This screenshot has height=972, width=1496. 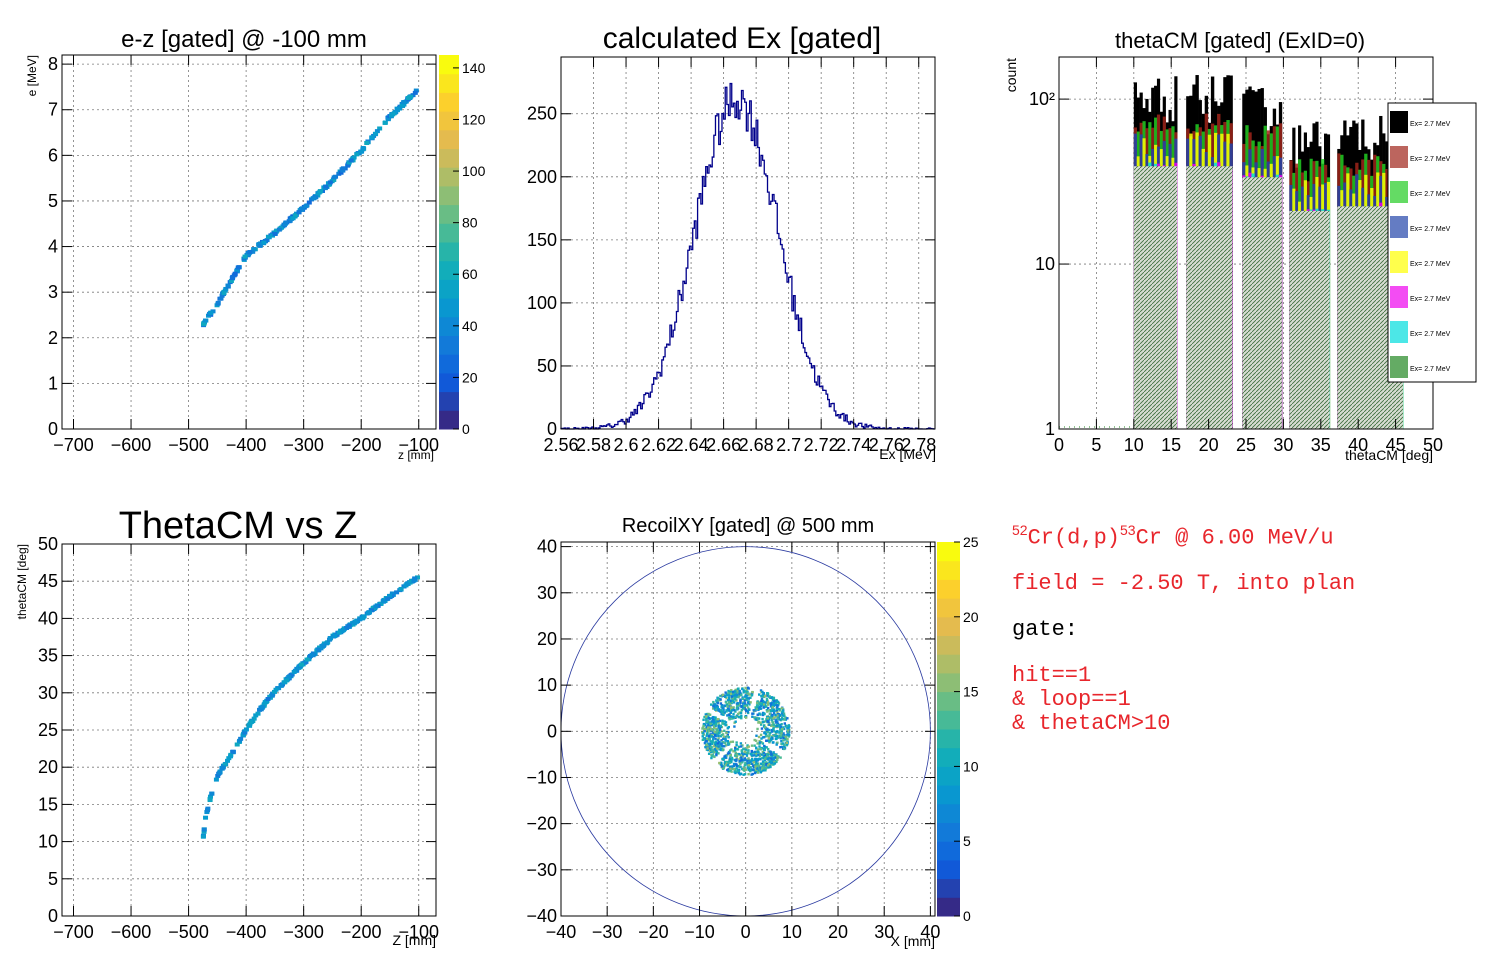 I want to click on x-tick-label: −30, so click(x=607, y=932).